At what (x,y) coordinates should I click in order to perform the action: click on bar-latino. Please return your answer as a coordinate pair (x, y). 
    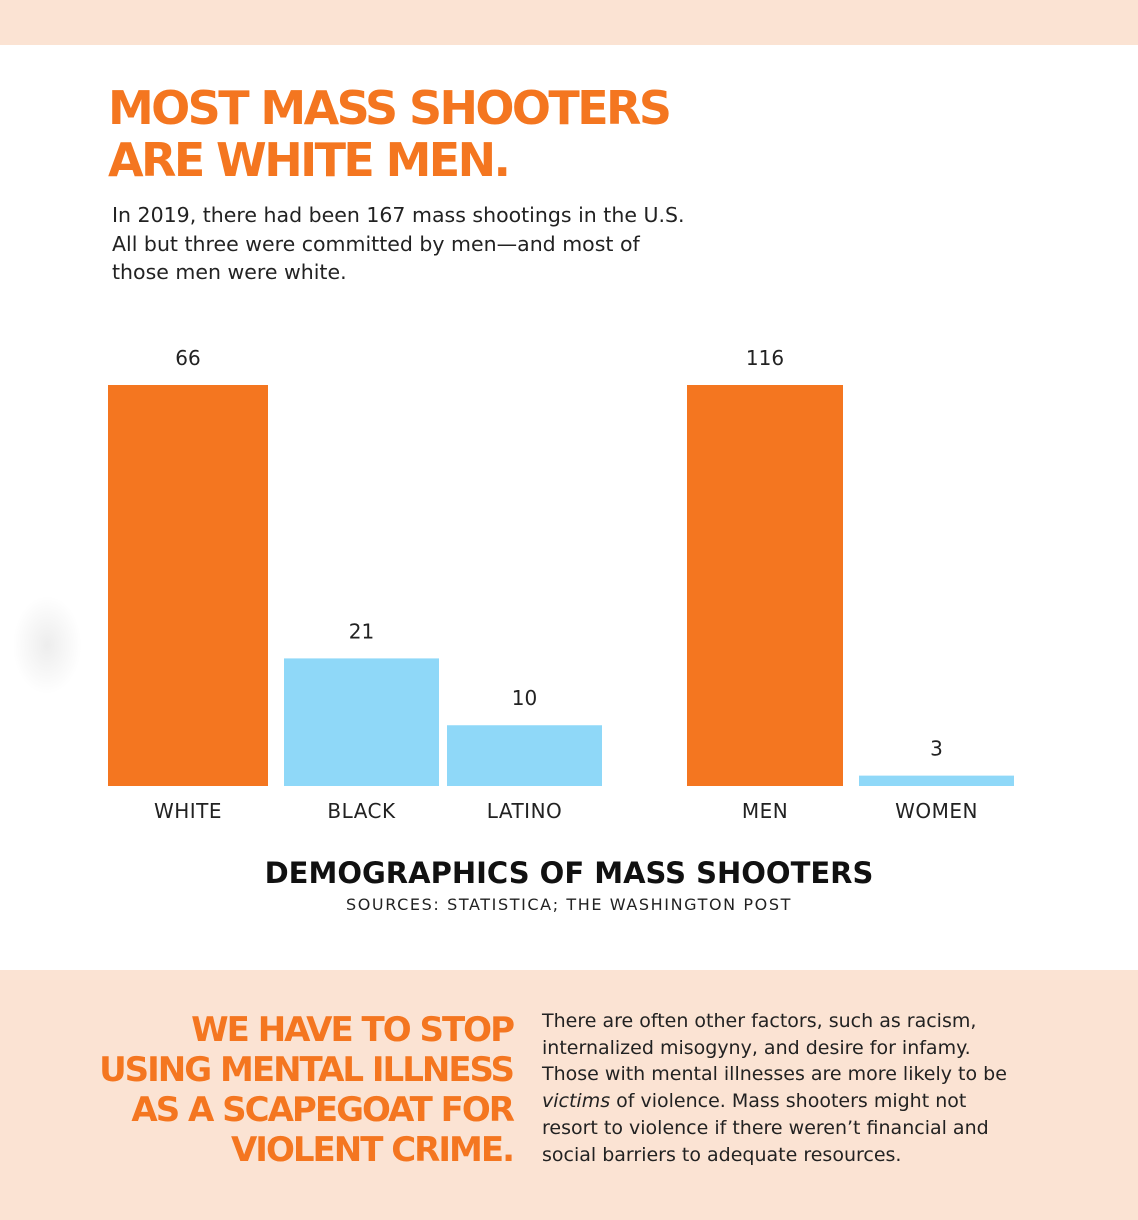
    Looking at the image, I should click on (524, 755).